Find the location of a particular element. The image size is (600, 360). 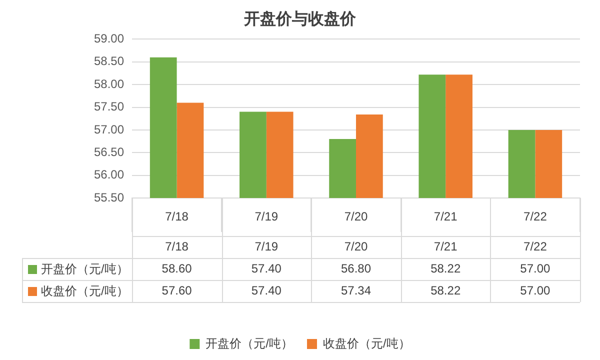

y-tick-label: 58.50 is located at coordinates (109, 61).